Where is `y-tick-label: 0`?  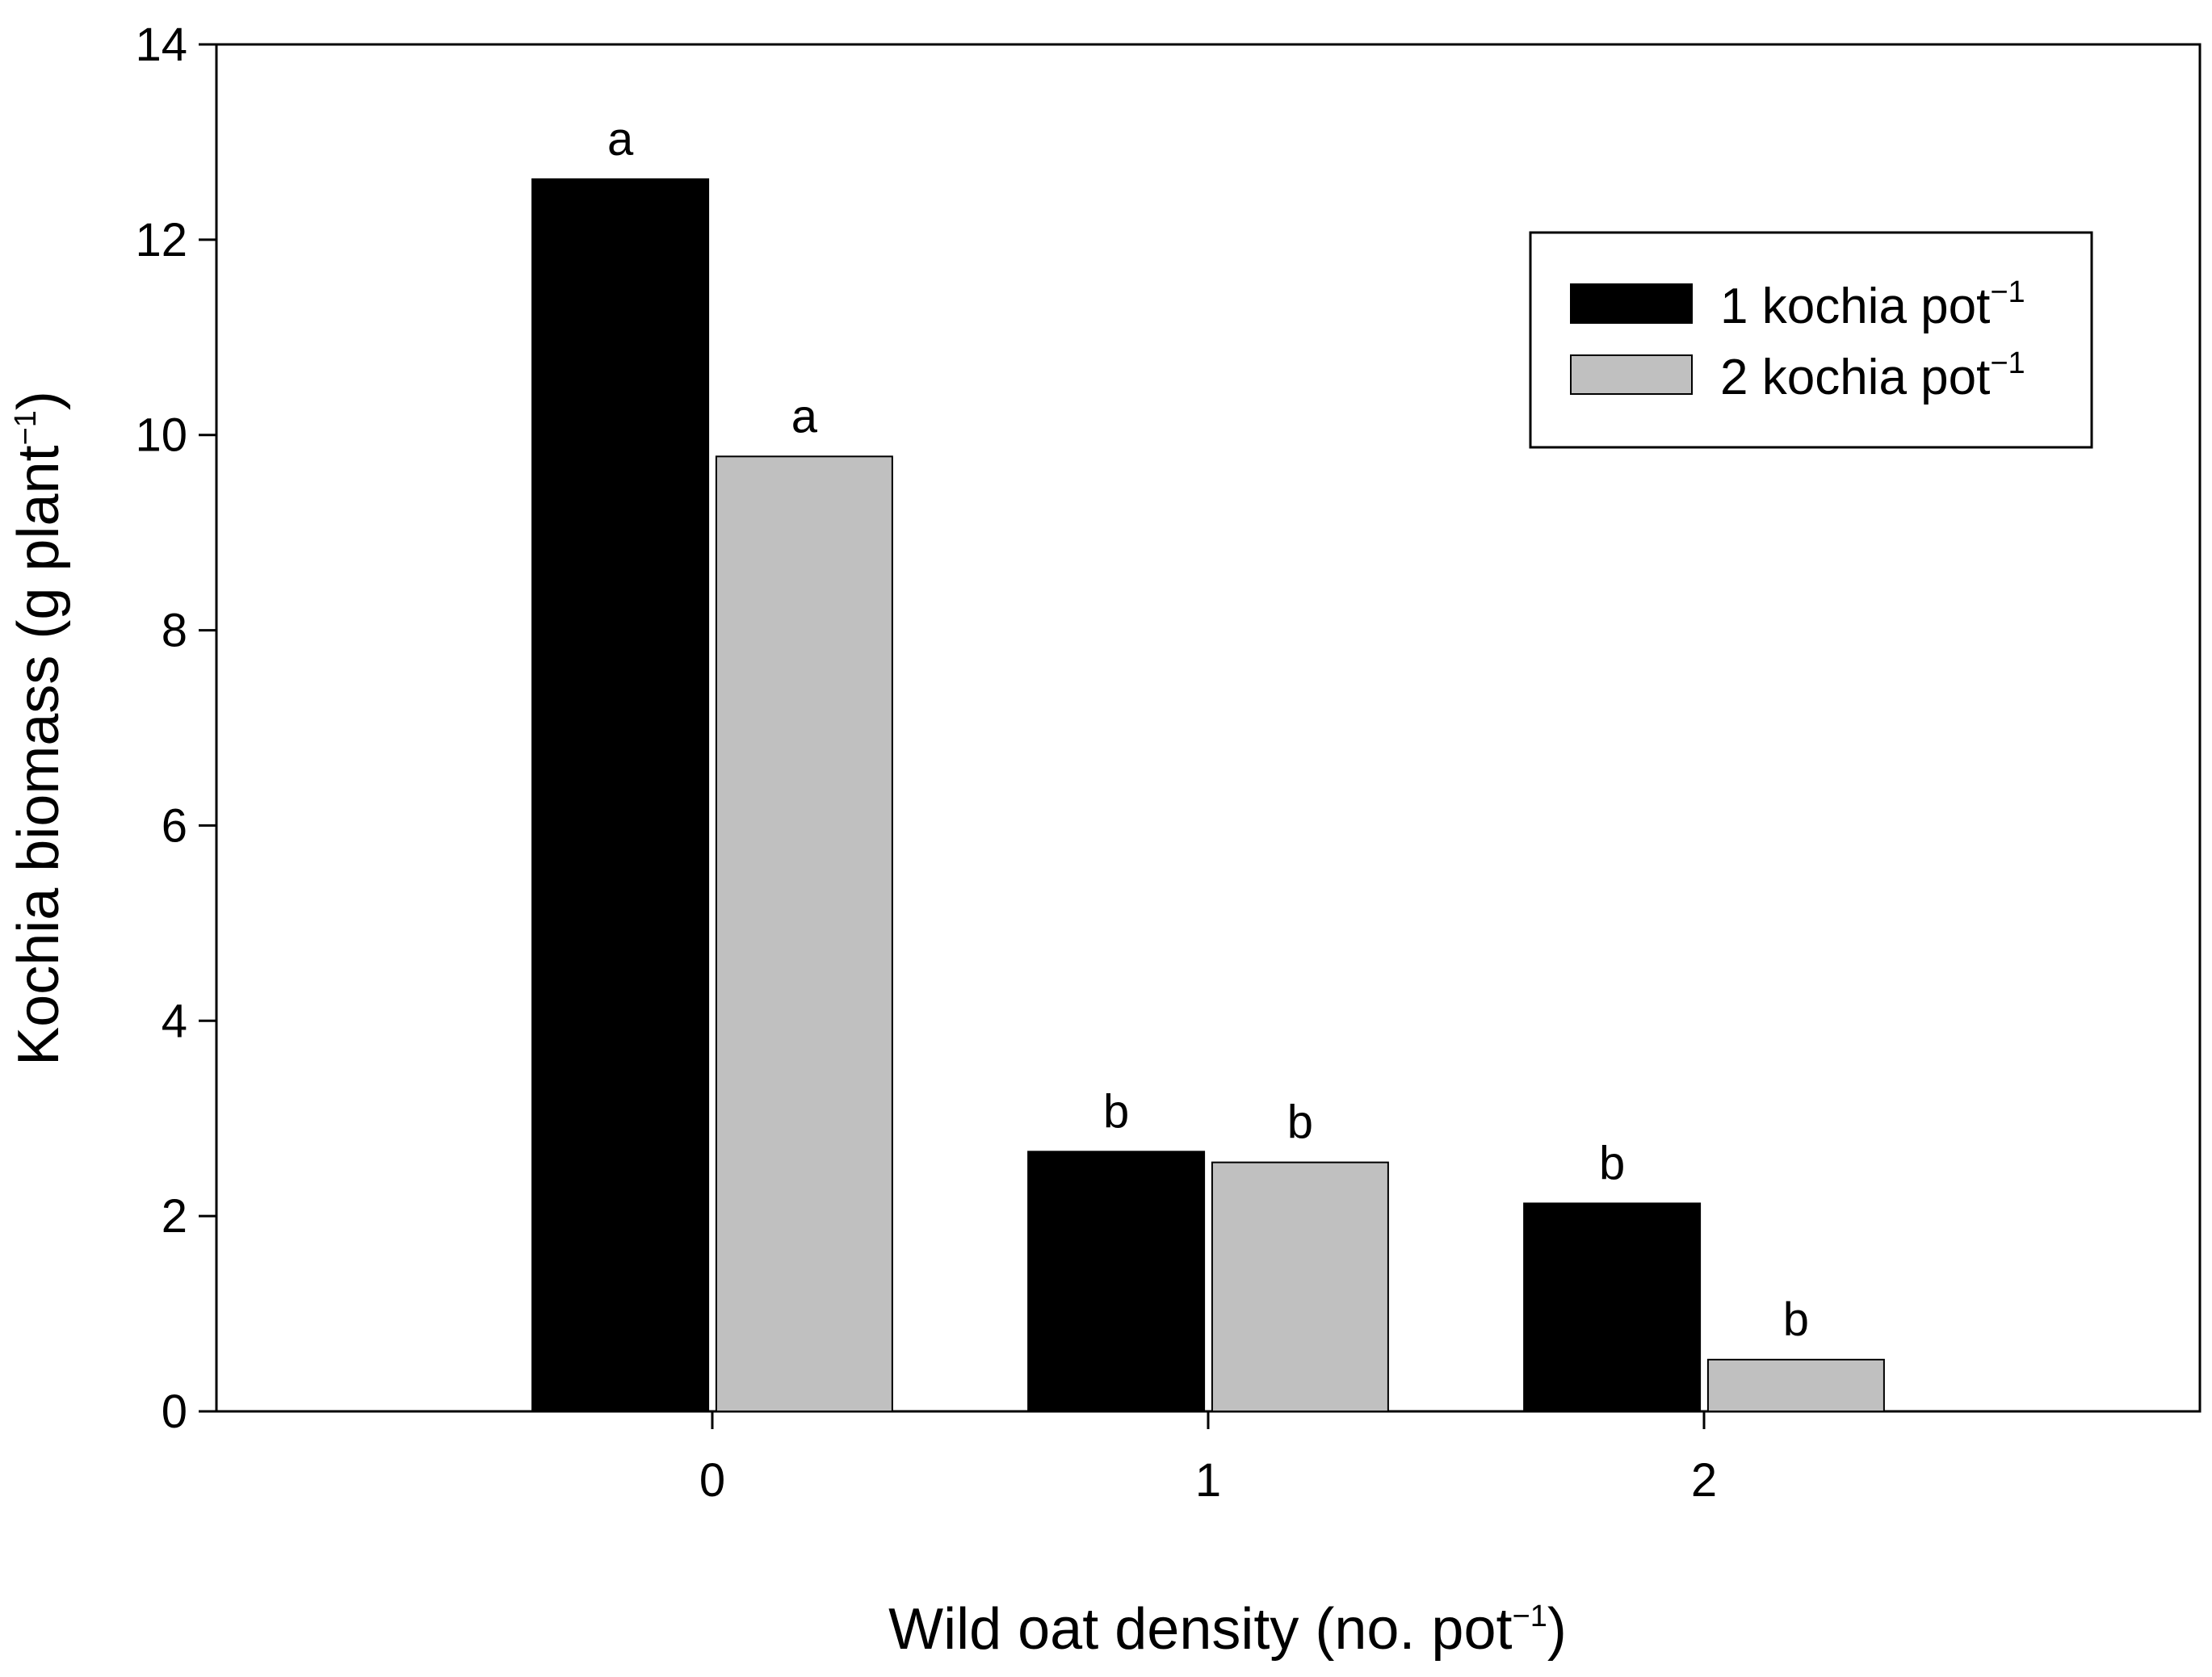 y-tick-label: 0 is located at coordinates (174, 1412).